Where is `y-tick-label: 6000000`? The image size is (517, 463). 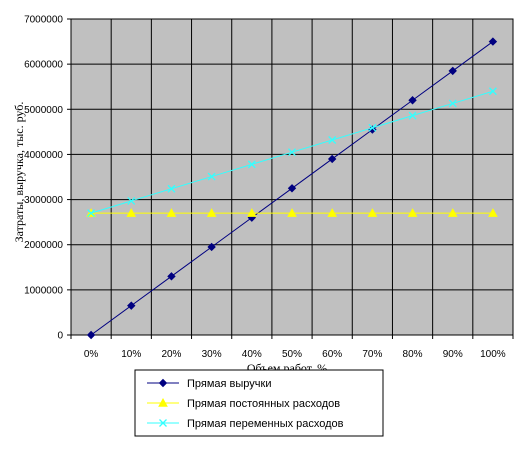 y-tick-label: 6000000 is located at coordinates (43, 65).